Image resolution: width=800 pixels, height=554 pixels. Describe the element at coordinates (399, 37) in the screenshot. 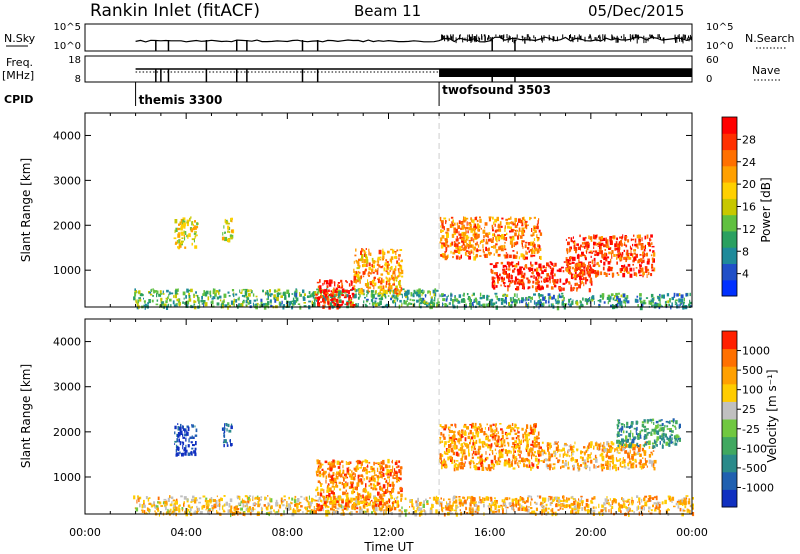

I see `nsky-panel: N.Sky 10^5 10^0 10^5 10^0 N.Search` at that location.